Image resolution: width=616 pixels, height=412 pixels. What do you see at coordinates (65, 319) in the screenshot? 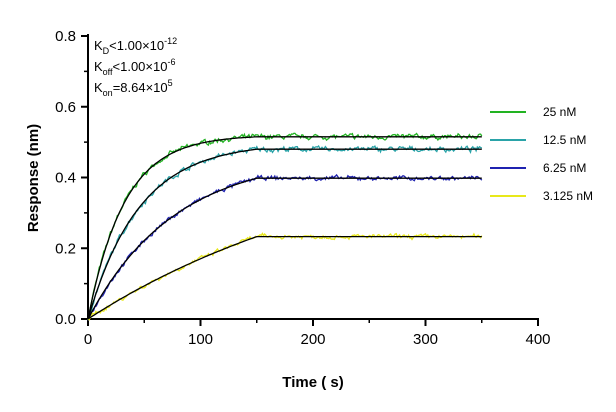
I see `y-tick-label: 0.0` at bounding box center [65, 319].